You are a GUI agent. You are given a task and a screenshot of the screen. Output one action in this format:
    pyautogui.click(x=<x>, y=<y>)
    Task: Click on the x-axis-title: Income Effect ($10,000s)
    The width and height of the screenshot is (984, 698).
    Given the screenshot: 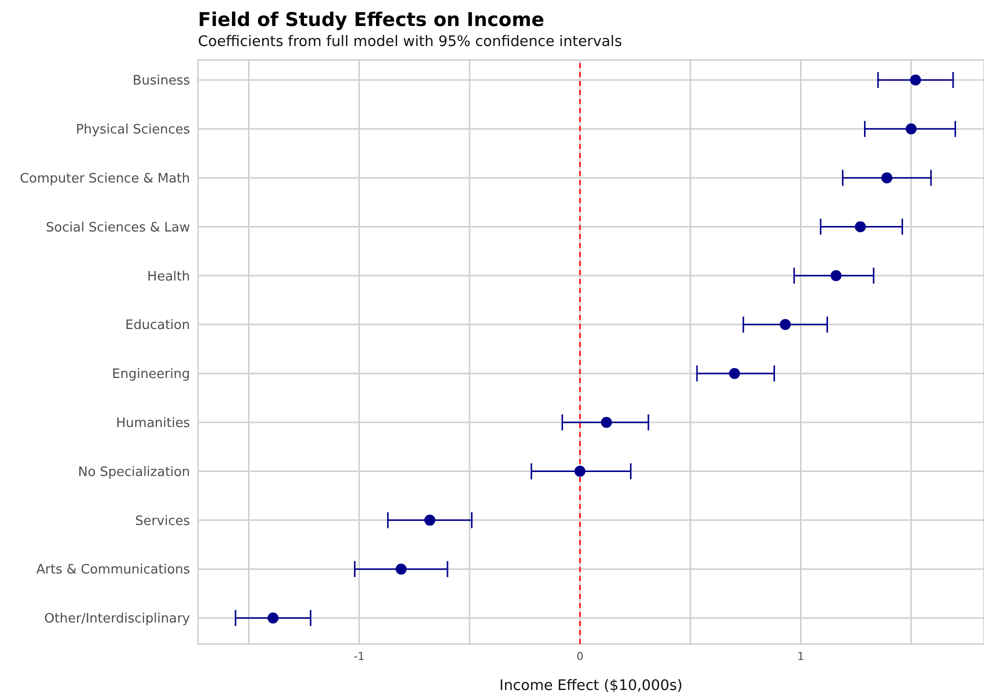 What is the action you would take?
    pyautogui.click(x=591, y=686)
    